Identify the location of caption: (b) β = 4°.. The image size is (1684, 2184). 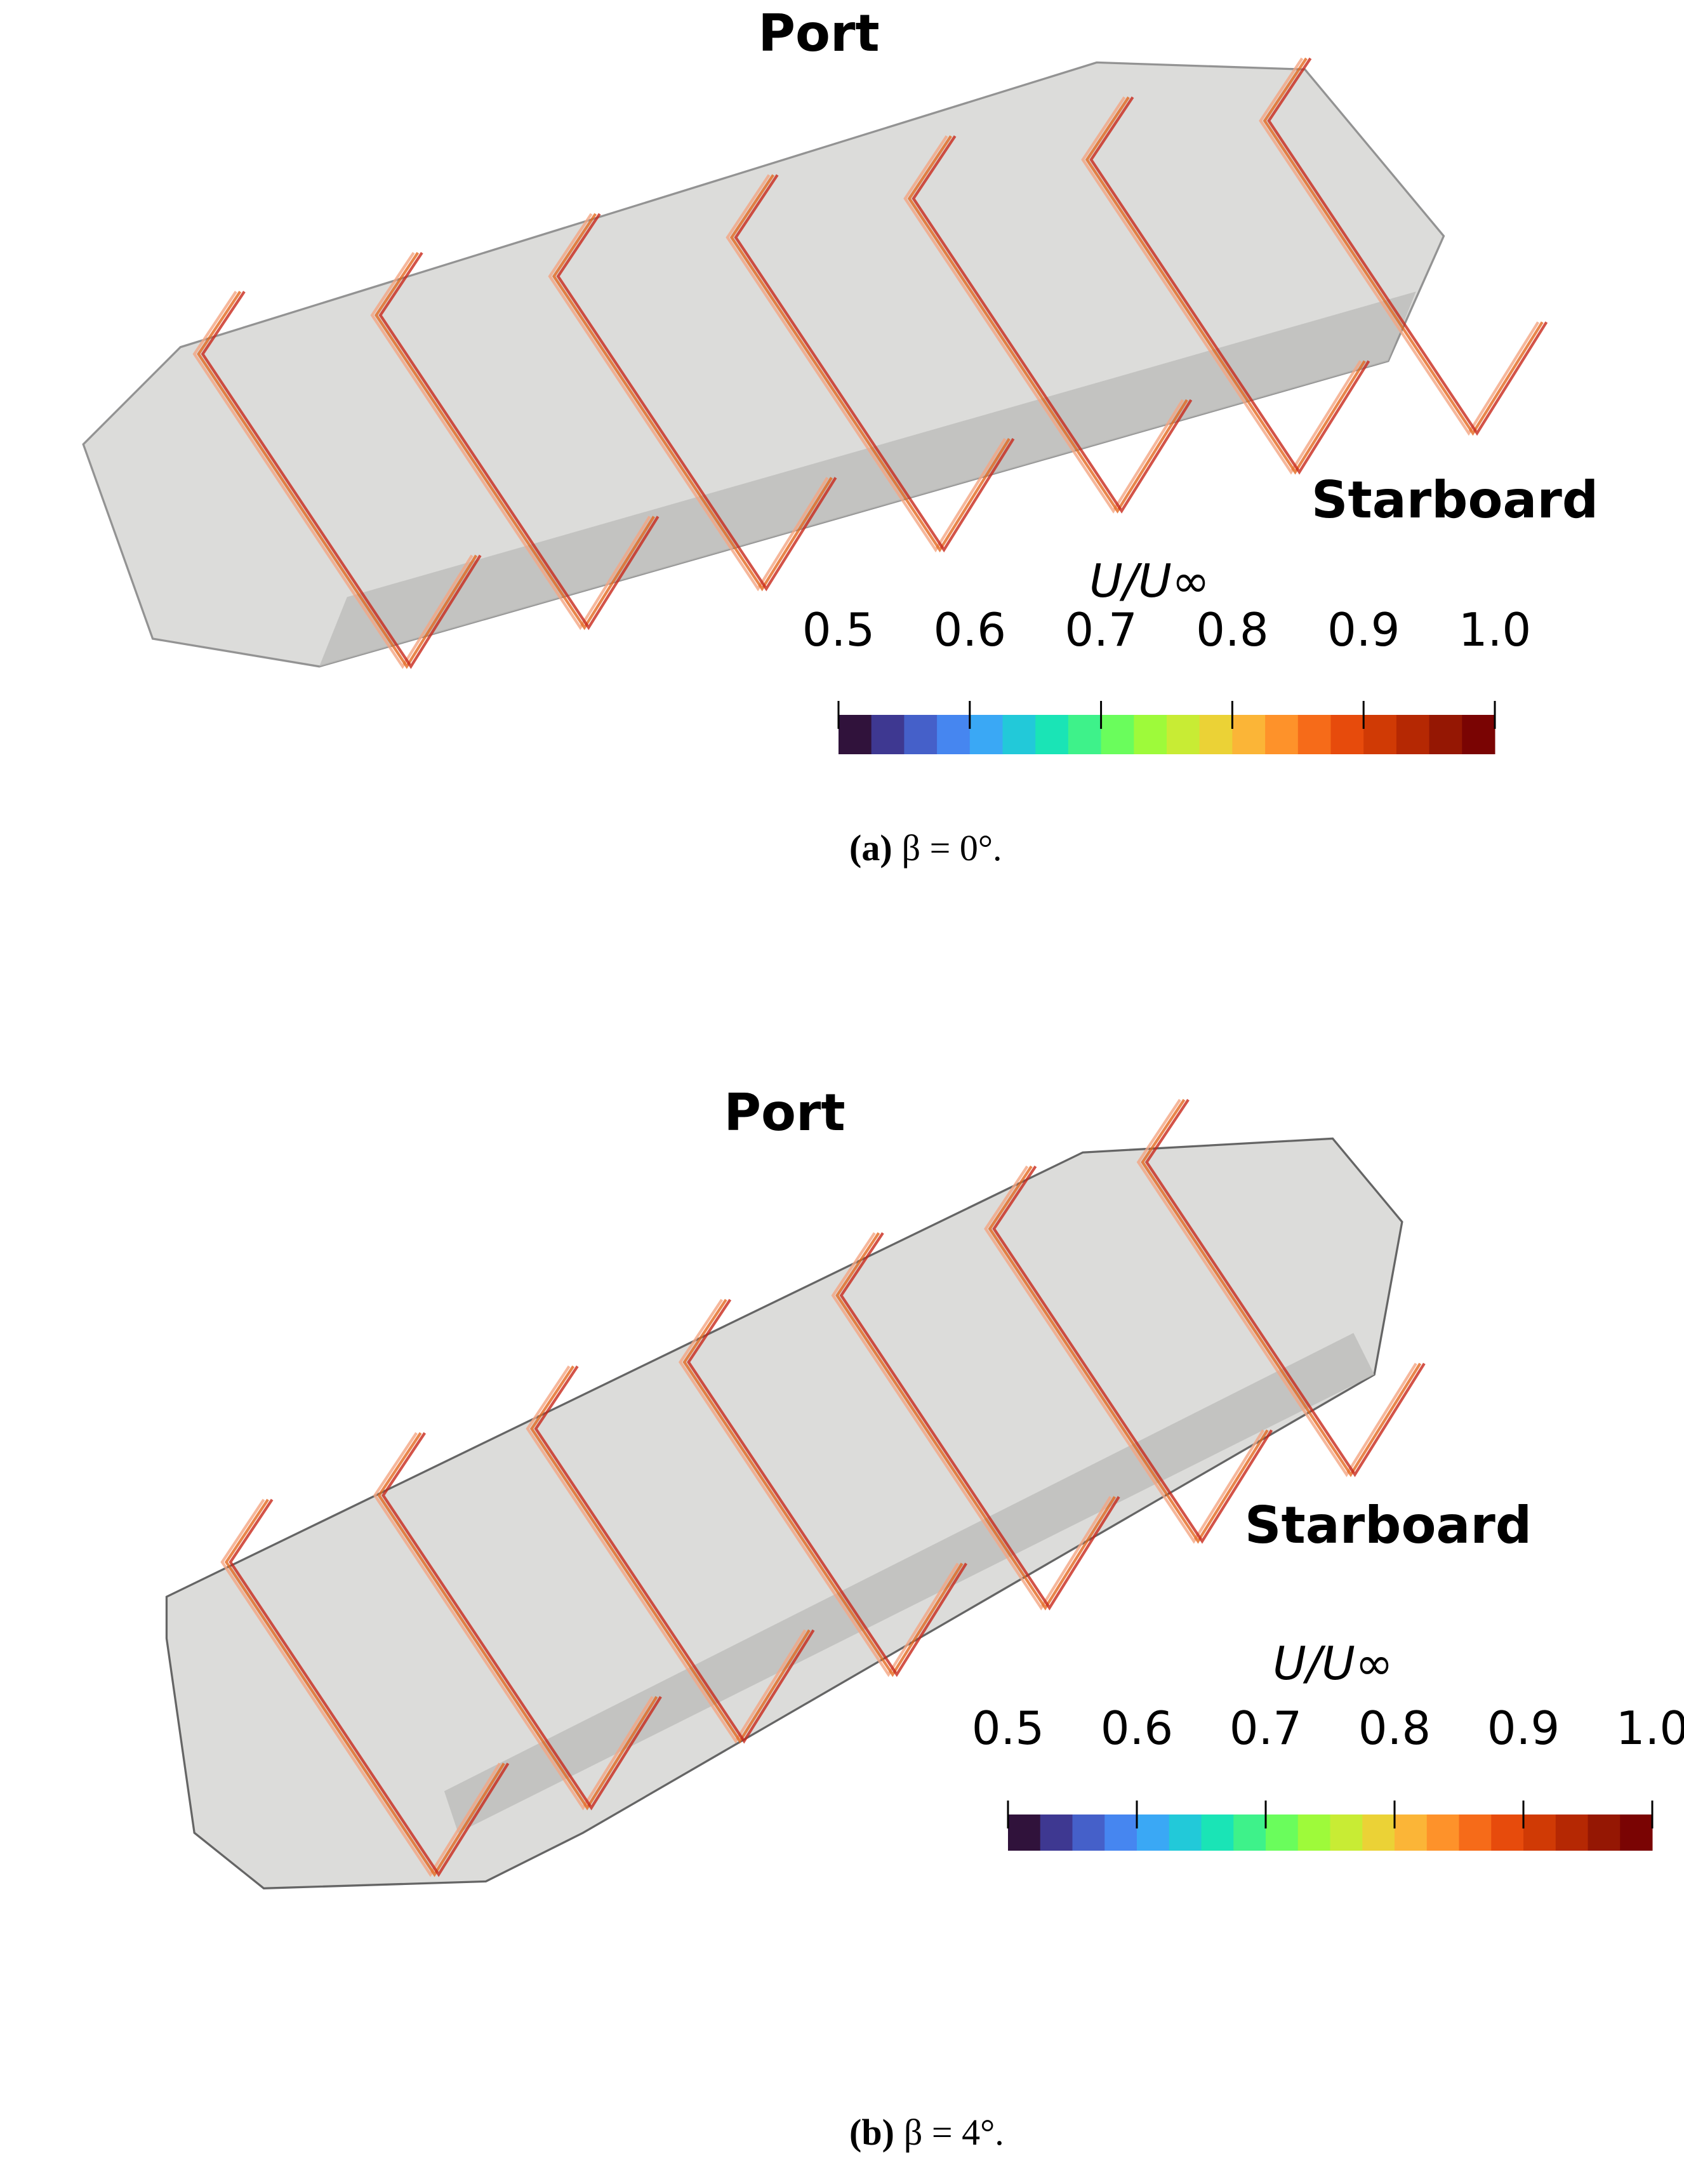
(926, 2132).